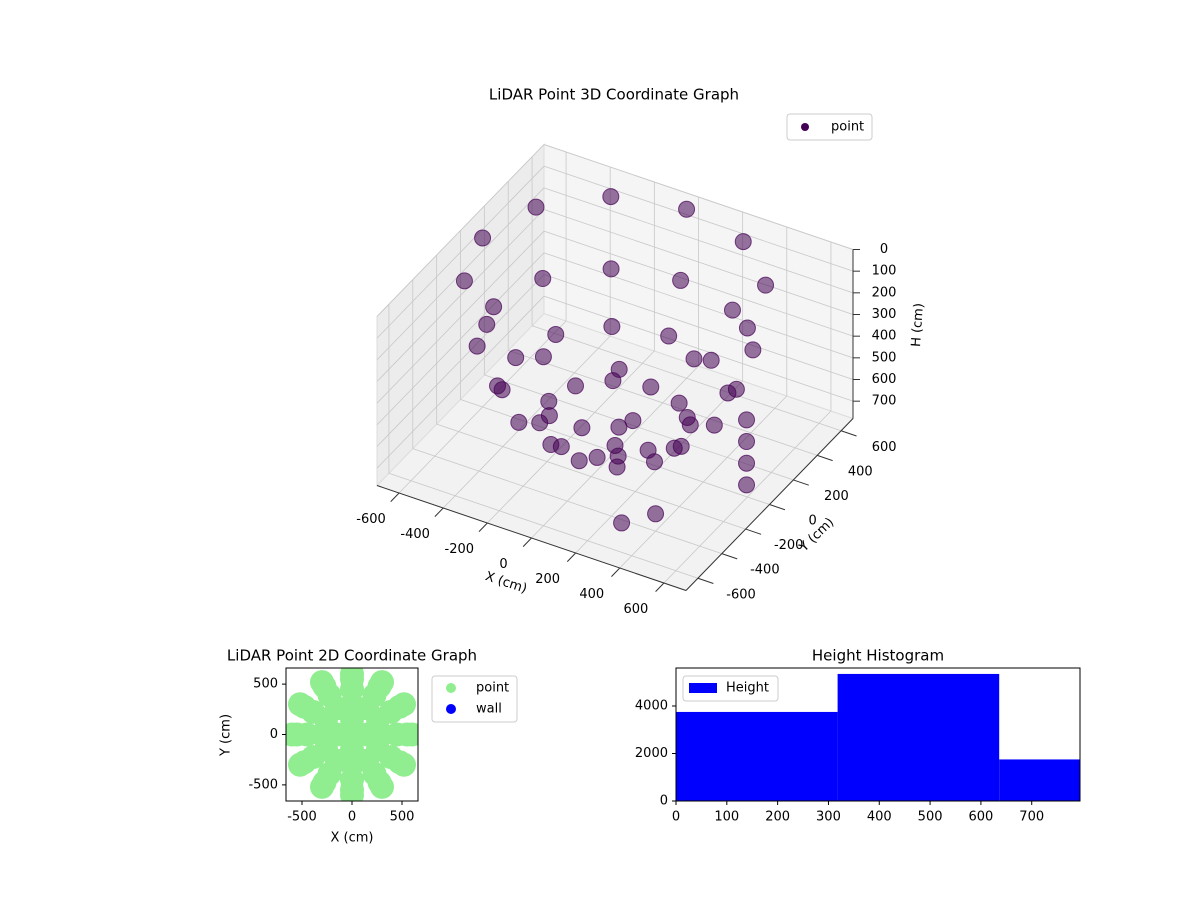  What do you see at coordinates (765, 570) in the screenshot?
I see `y-tick-label: -400` at bounding box center [765, 570].